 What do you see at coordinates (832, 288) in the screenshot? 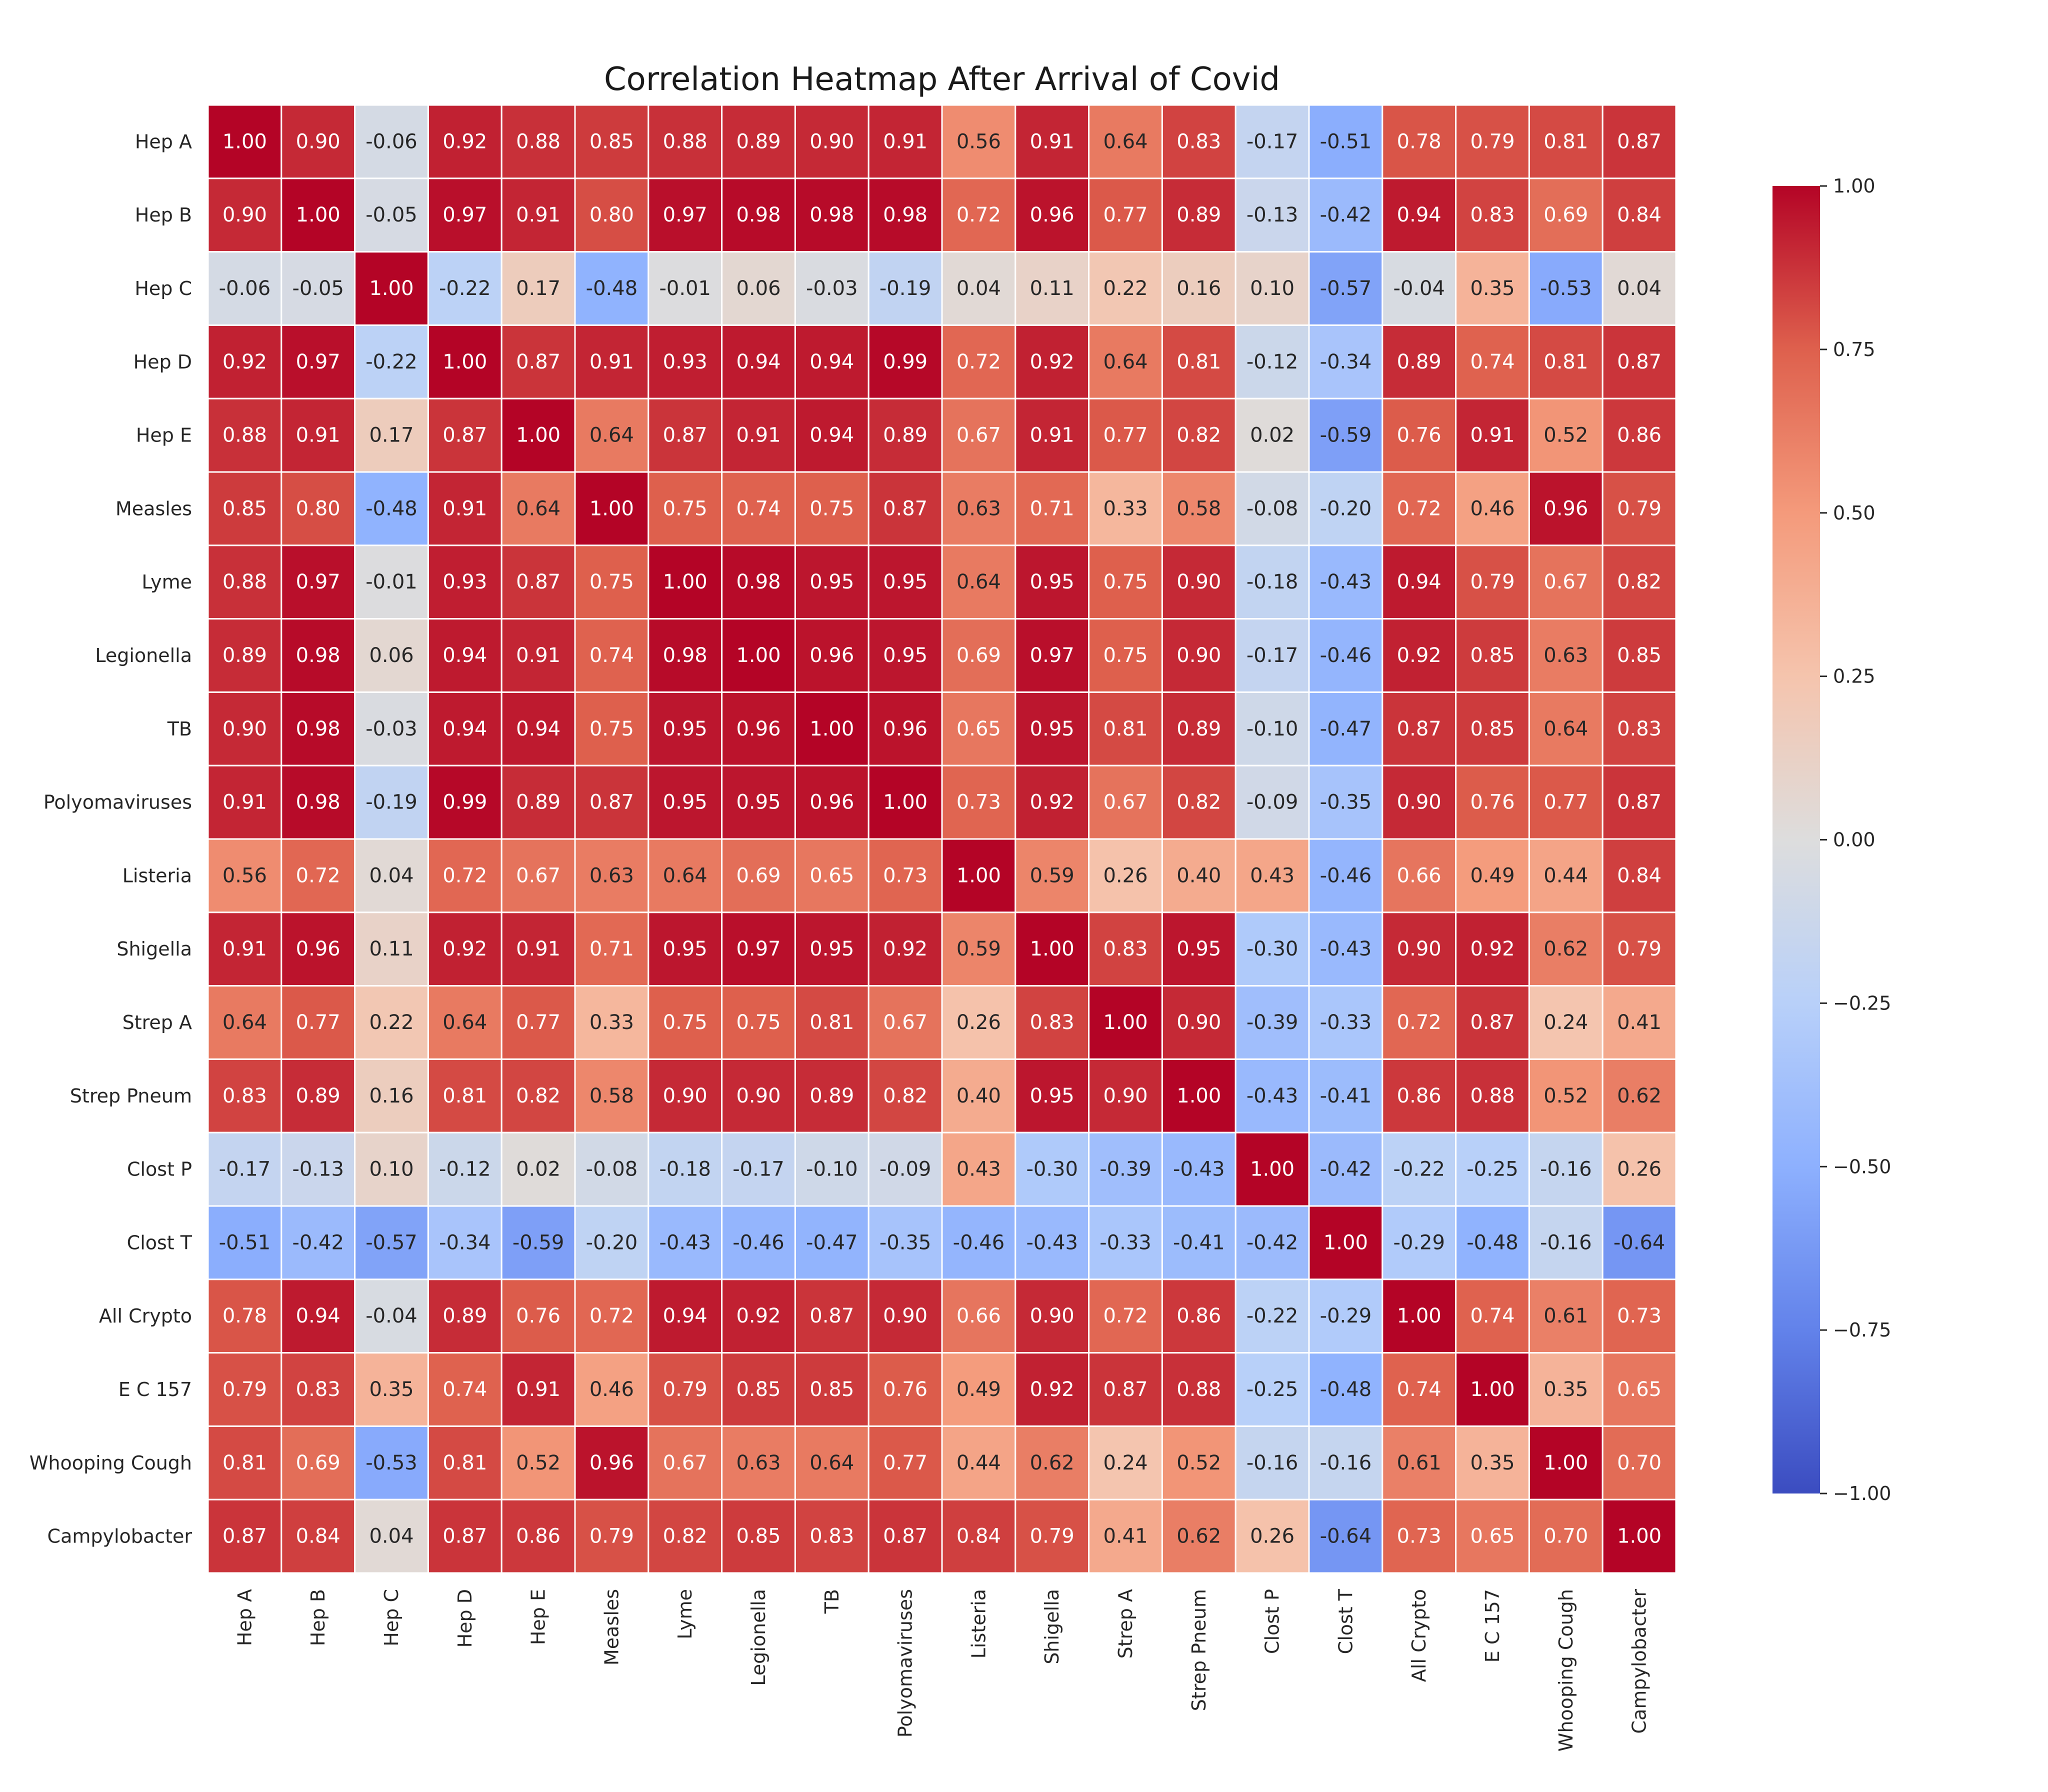
I see `cell-label-hep-c-tb: -0.03` at bounding box center [832, 288].